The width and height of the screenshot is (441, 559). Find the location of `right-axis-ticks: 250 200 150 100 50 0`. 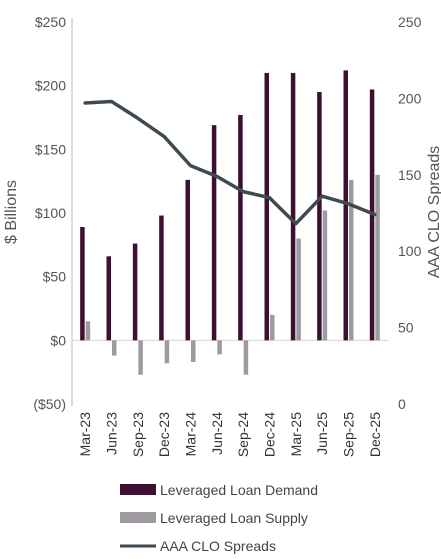

right-axis-ticks: 250 200 150 100 50 0 is located at coordinates (410, 213).